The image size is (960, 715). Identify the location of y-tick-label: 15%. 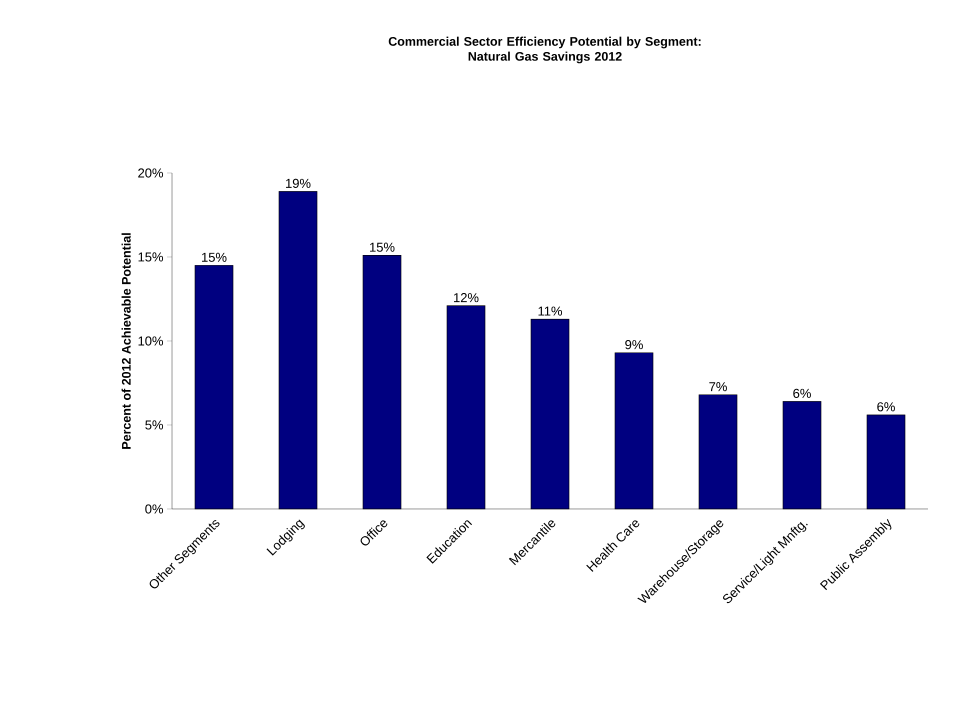
(151, 257).